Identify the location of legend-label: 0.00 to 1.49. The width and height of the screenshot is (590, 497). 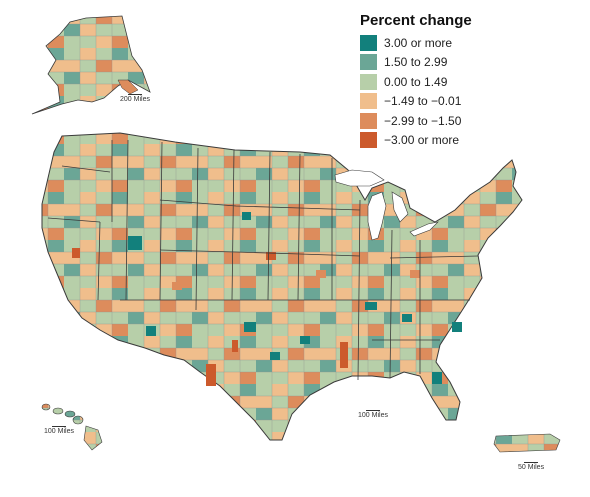
(416, 81).